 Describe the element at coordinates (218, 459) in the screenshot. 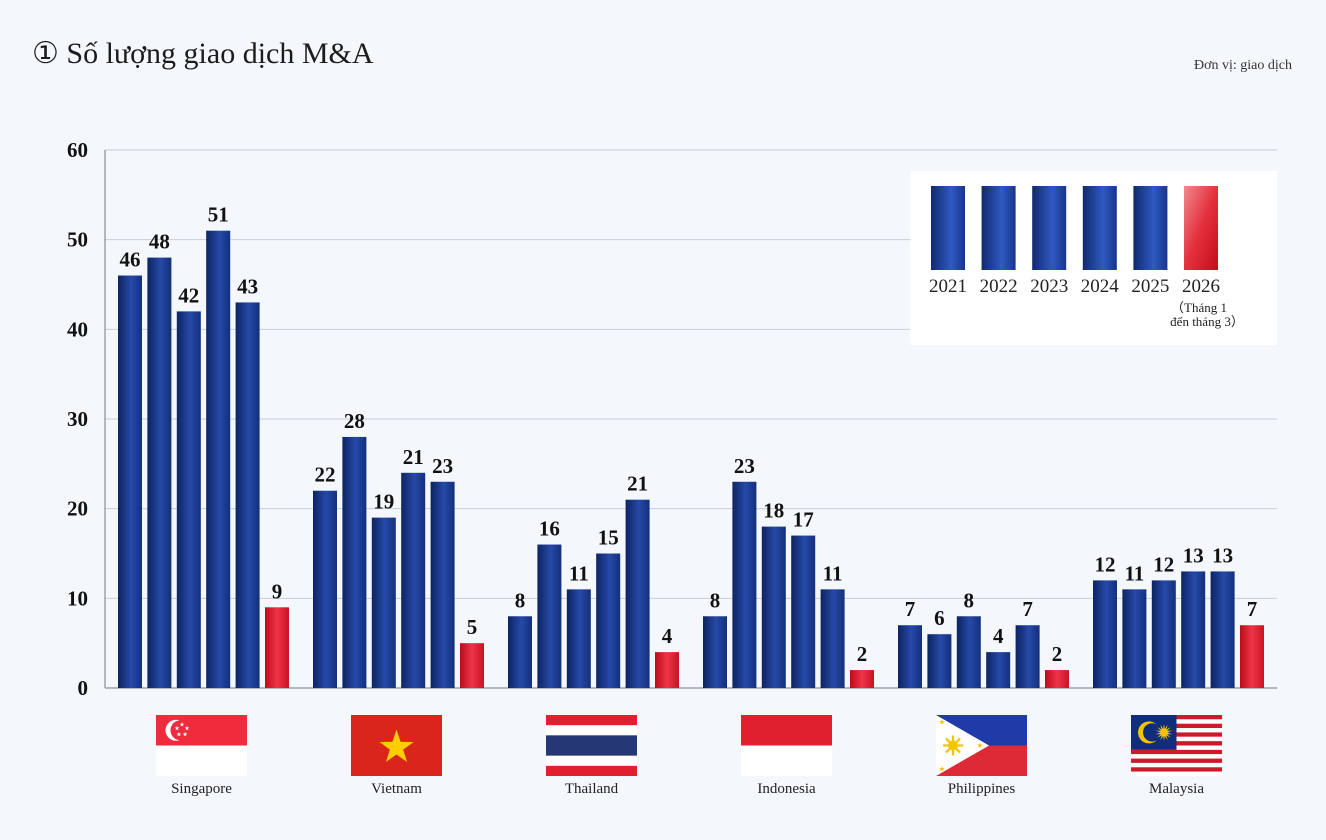

I see `bar-singapore-2024` at that location.